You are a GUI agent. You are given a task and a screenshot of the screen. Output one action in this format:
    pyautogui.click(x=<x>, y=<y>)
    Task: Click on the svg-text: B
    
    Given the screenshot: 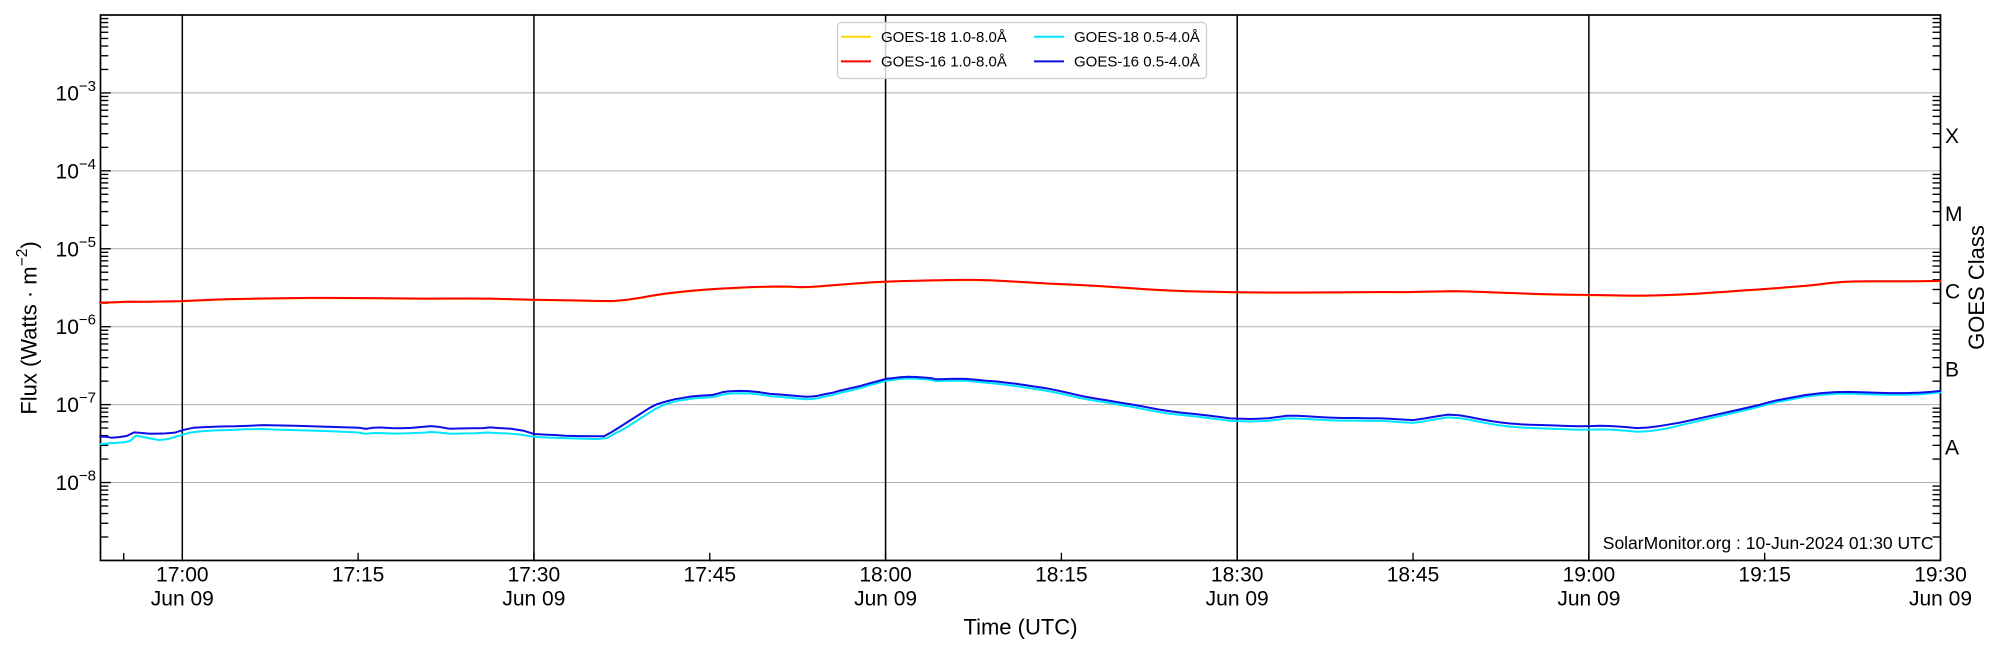 What is the action you would take?
    pyautogui.click(x=1952, y=370)
    